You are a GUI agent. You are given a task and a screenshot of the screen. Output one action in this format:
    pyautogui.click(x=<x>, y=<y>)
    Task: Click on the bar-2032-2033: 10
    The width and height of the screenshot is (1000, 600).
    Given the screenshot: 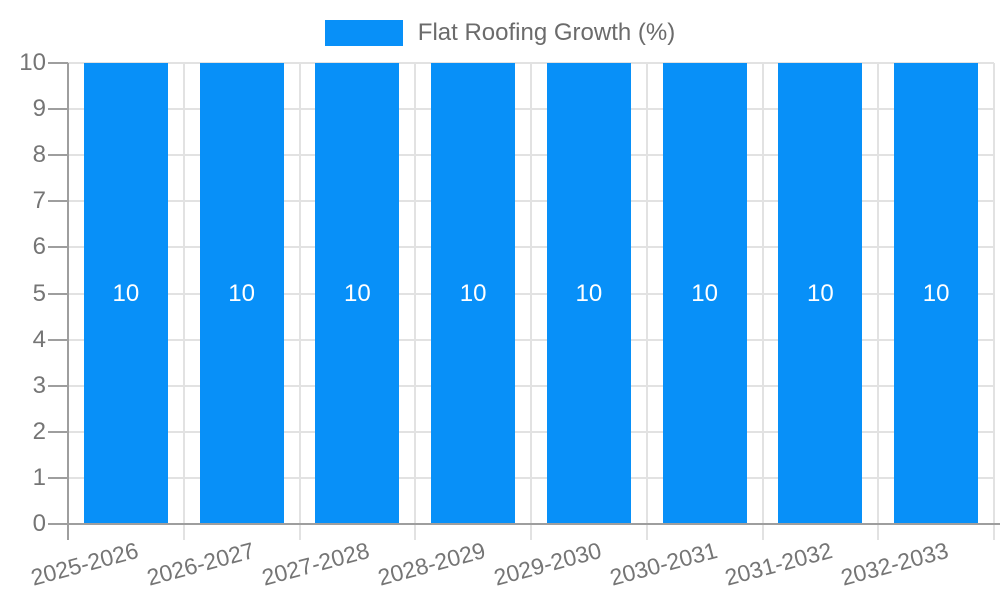 What is the action you would take?
    pyautogui.click(x=936, y=293)
    